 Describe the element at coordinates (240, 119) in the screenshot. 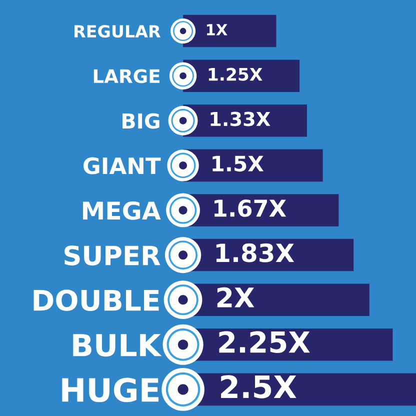

I see `data-label: 1.33X` at that location.